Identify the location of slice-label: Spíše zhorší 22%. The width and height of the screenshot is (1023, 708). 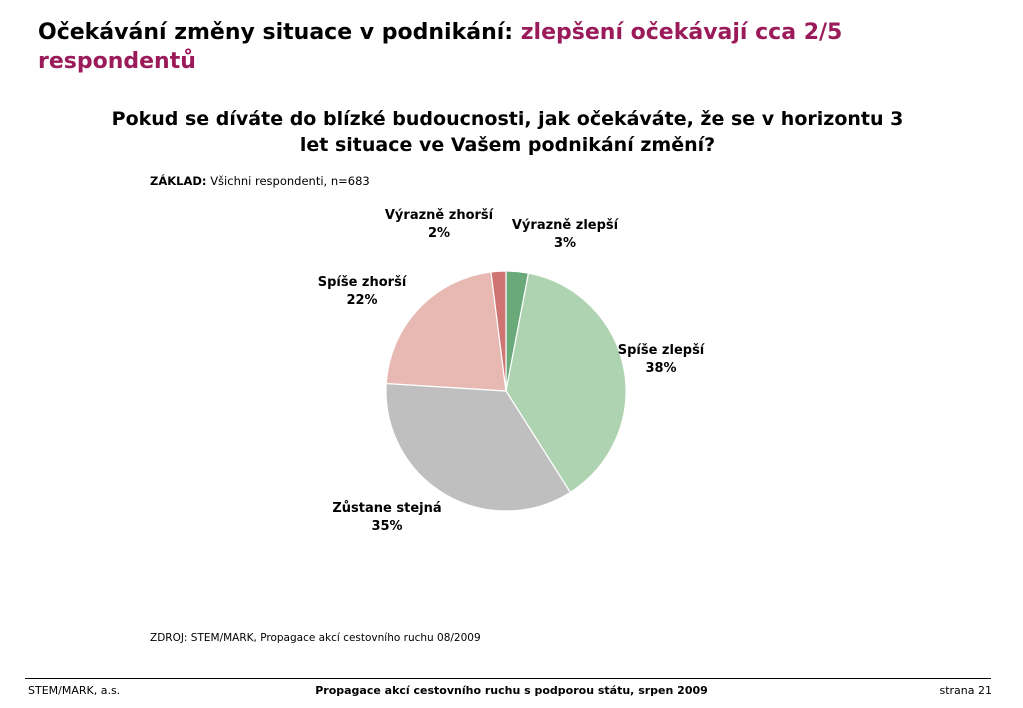
(363, 291).